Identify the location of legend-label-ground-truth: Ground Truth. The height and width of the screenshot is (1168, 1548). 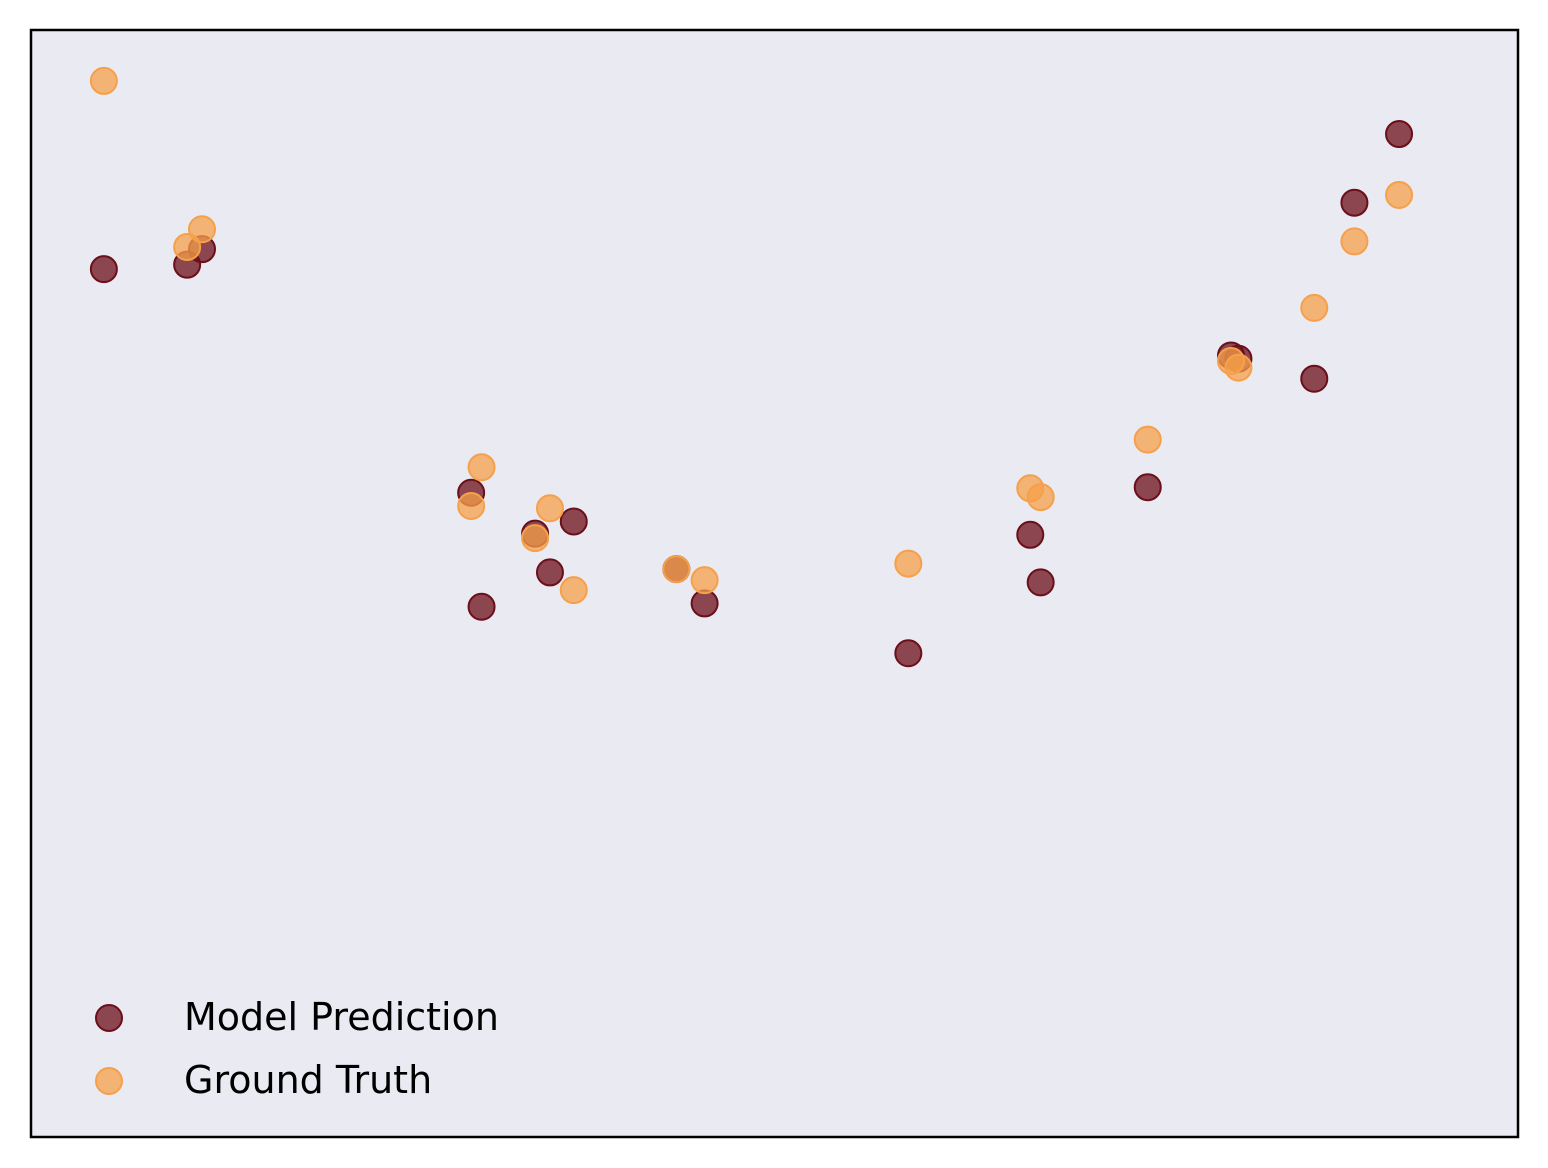
(308, 1080).